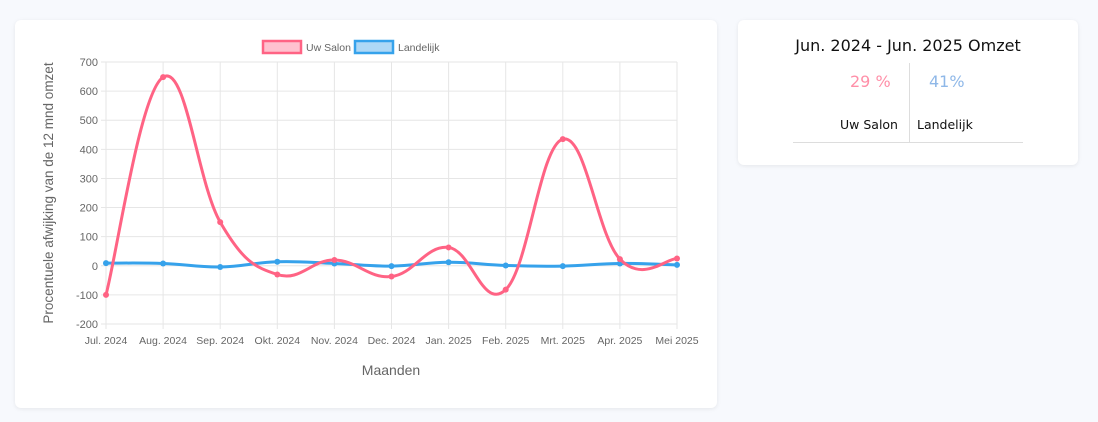  What do you see at coordinates (870, 81) in the screenshot?
I see `salon-percentage: 29 %` at bounding box center [870, 81].